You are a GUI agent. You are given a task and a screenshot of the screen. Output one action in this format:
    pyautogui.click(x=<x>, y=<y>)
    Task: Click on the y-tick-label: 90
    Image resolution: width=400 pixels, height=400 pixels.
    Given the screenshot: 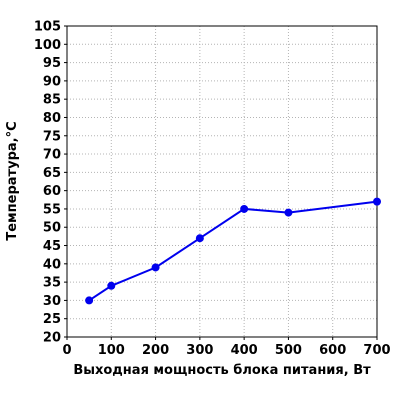 What is the action you would take?
    pyautogui.click(x=52, y=81)
    